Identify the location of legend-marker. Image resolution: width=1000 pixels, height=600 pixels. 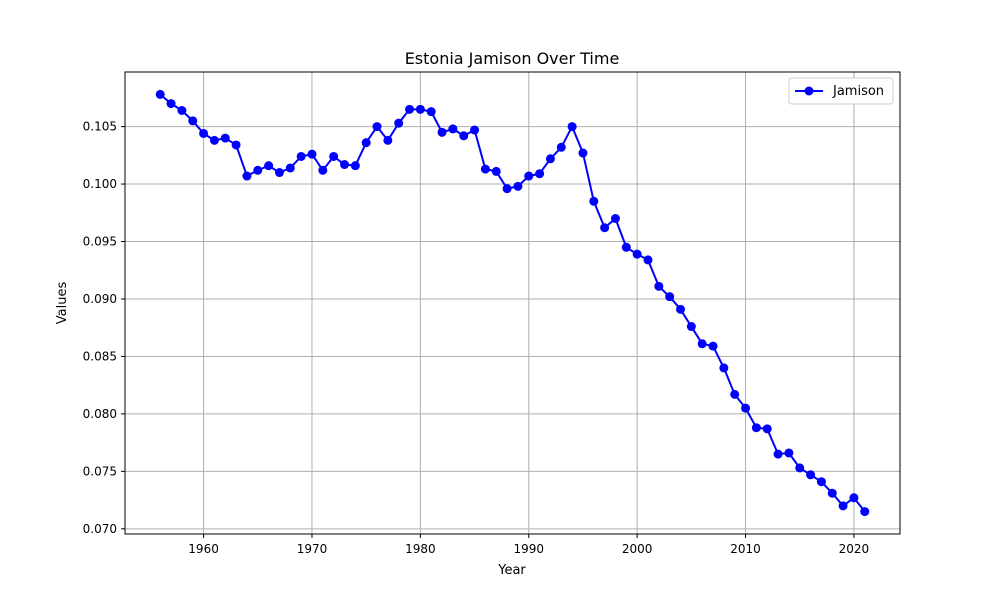
(809, 91).